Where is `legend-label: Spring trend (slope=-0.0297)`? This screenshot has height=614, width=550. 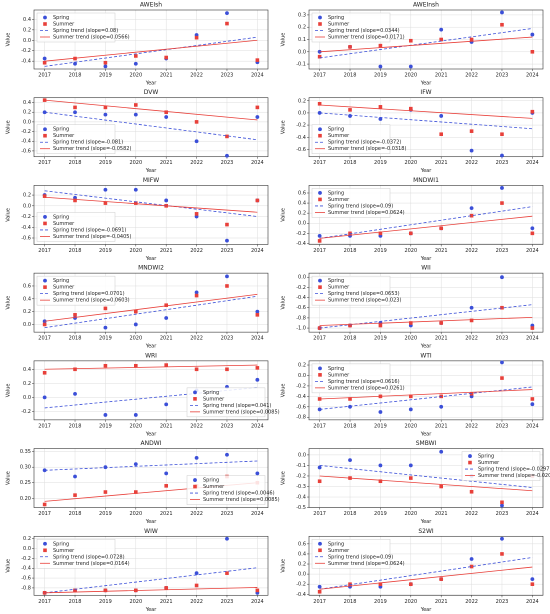
legend-label: Spring trend (slope=-0.0297) is located at coordinates (514, 470).